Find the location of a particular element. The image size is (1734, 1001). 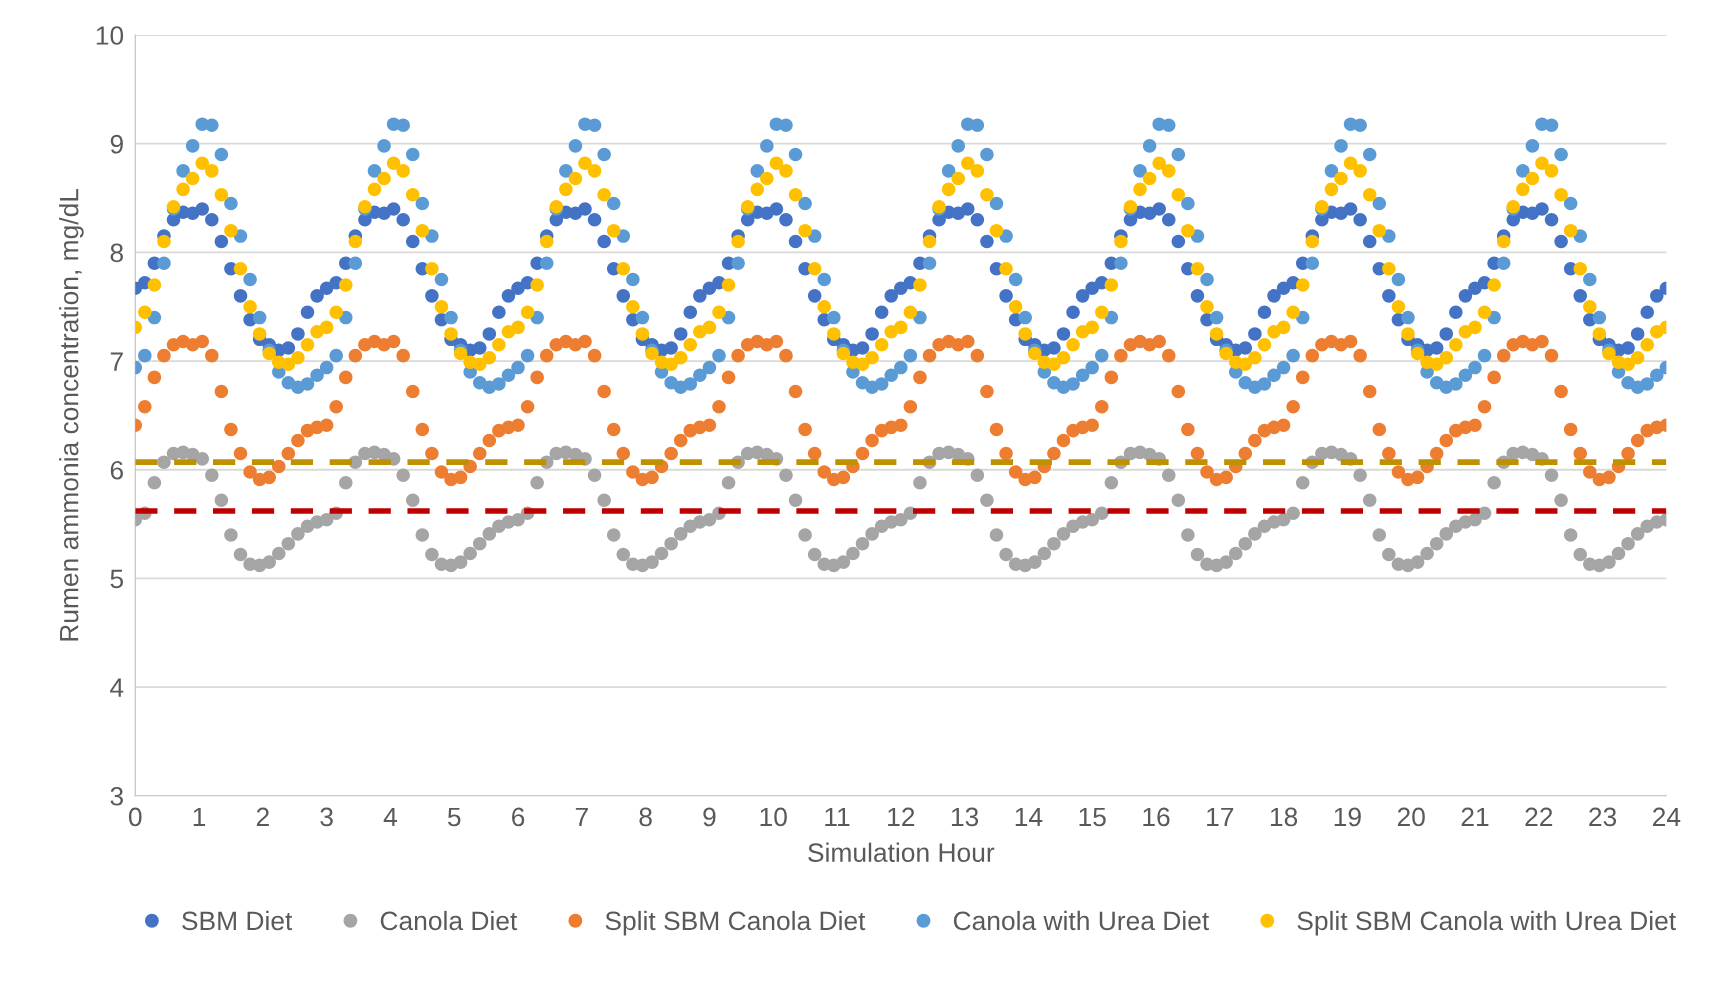

x-tick-label: 12 is located at coordinates (901, 817).